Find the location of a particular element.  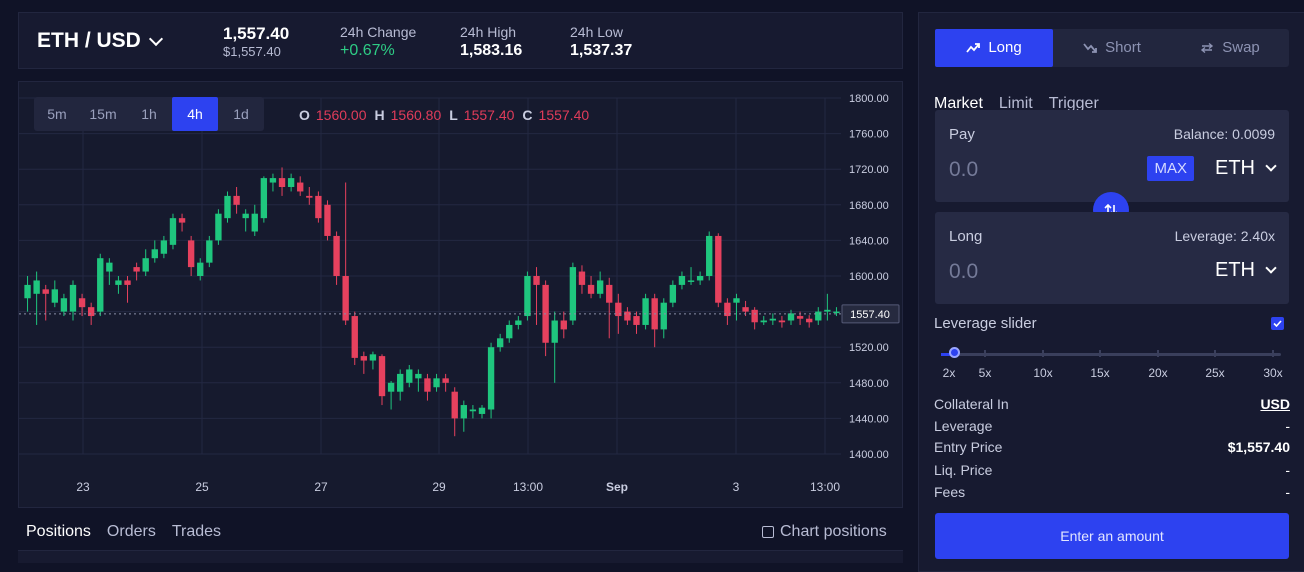

long-token-label: ETH is located at coordinates (1235, 270).